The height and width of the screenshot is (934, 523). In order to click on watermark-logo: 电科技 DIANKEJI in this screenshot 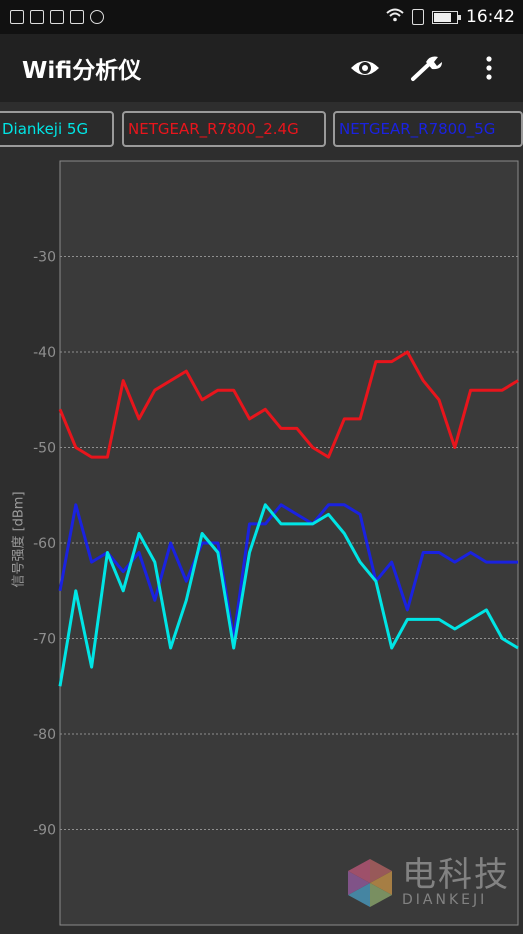, I will do `click(426, 883)`.